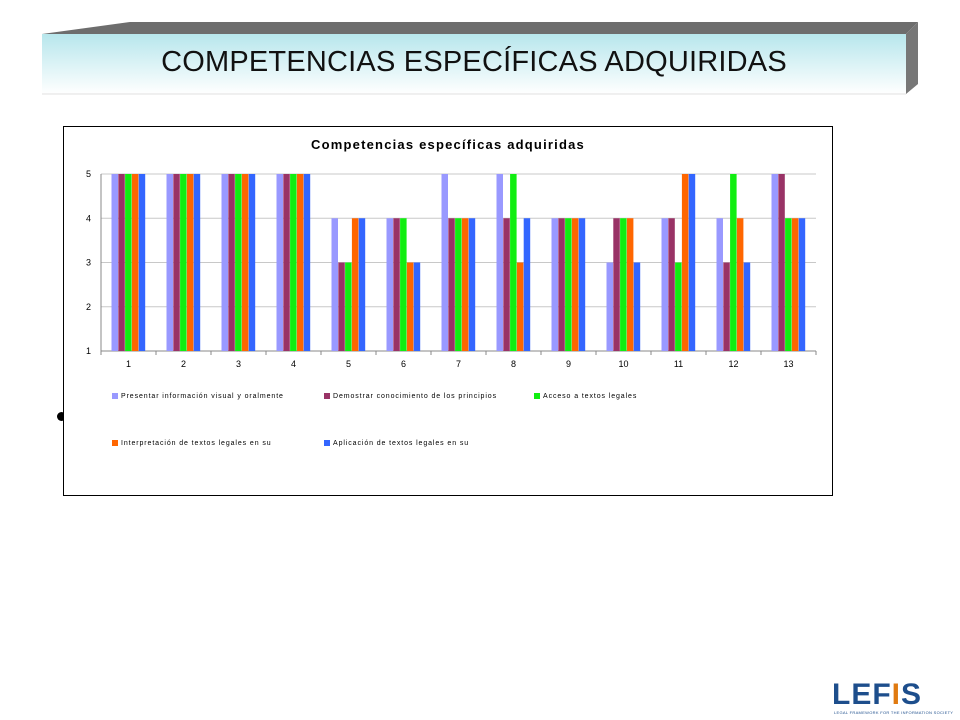 The image size is (960, 720). I want to click on y-tick-label: 3, so click(88, 263).